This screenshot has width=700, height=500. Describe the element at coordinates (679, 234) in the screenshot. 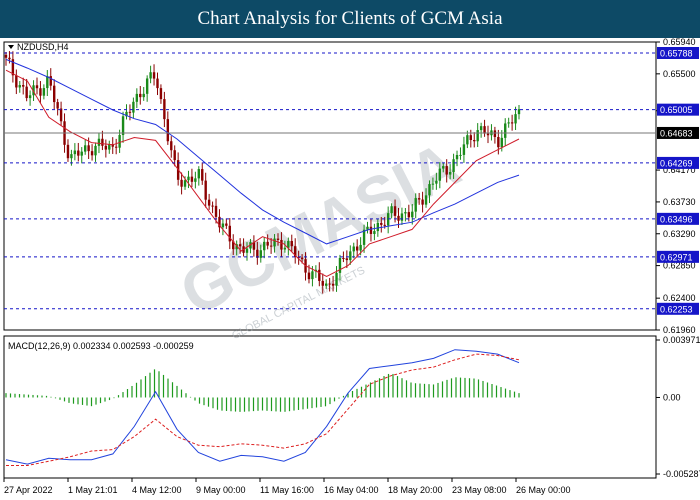

I see `price-axis-tick-label: 0.63290` at that location.